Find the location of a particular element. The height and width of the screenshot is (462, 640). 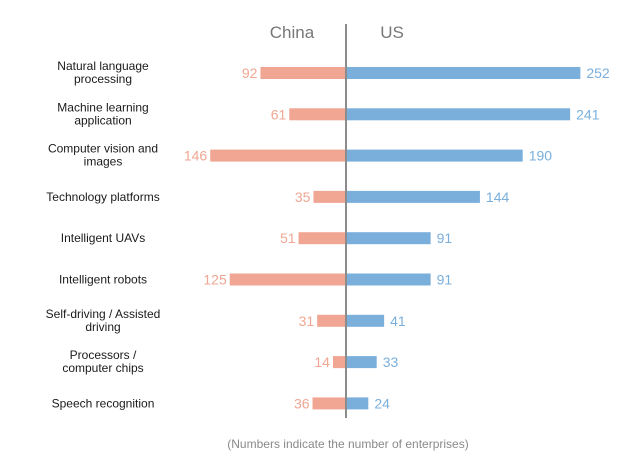

bar-us-speech-recognition is located at coordinates (357, 403).